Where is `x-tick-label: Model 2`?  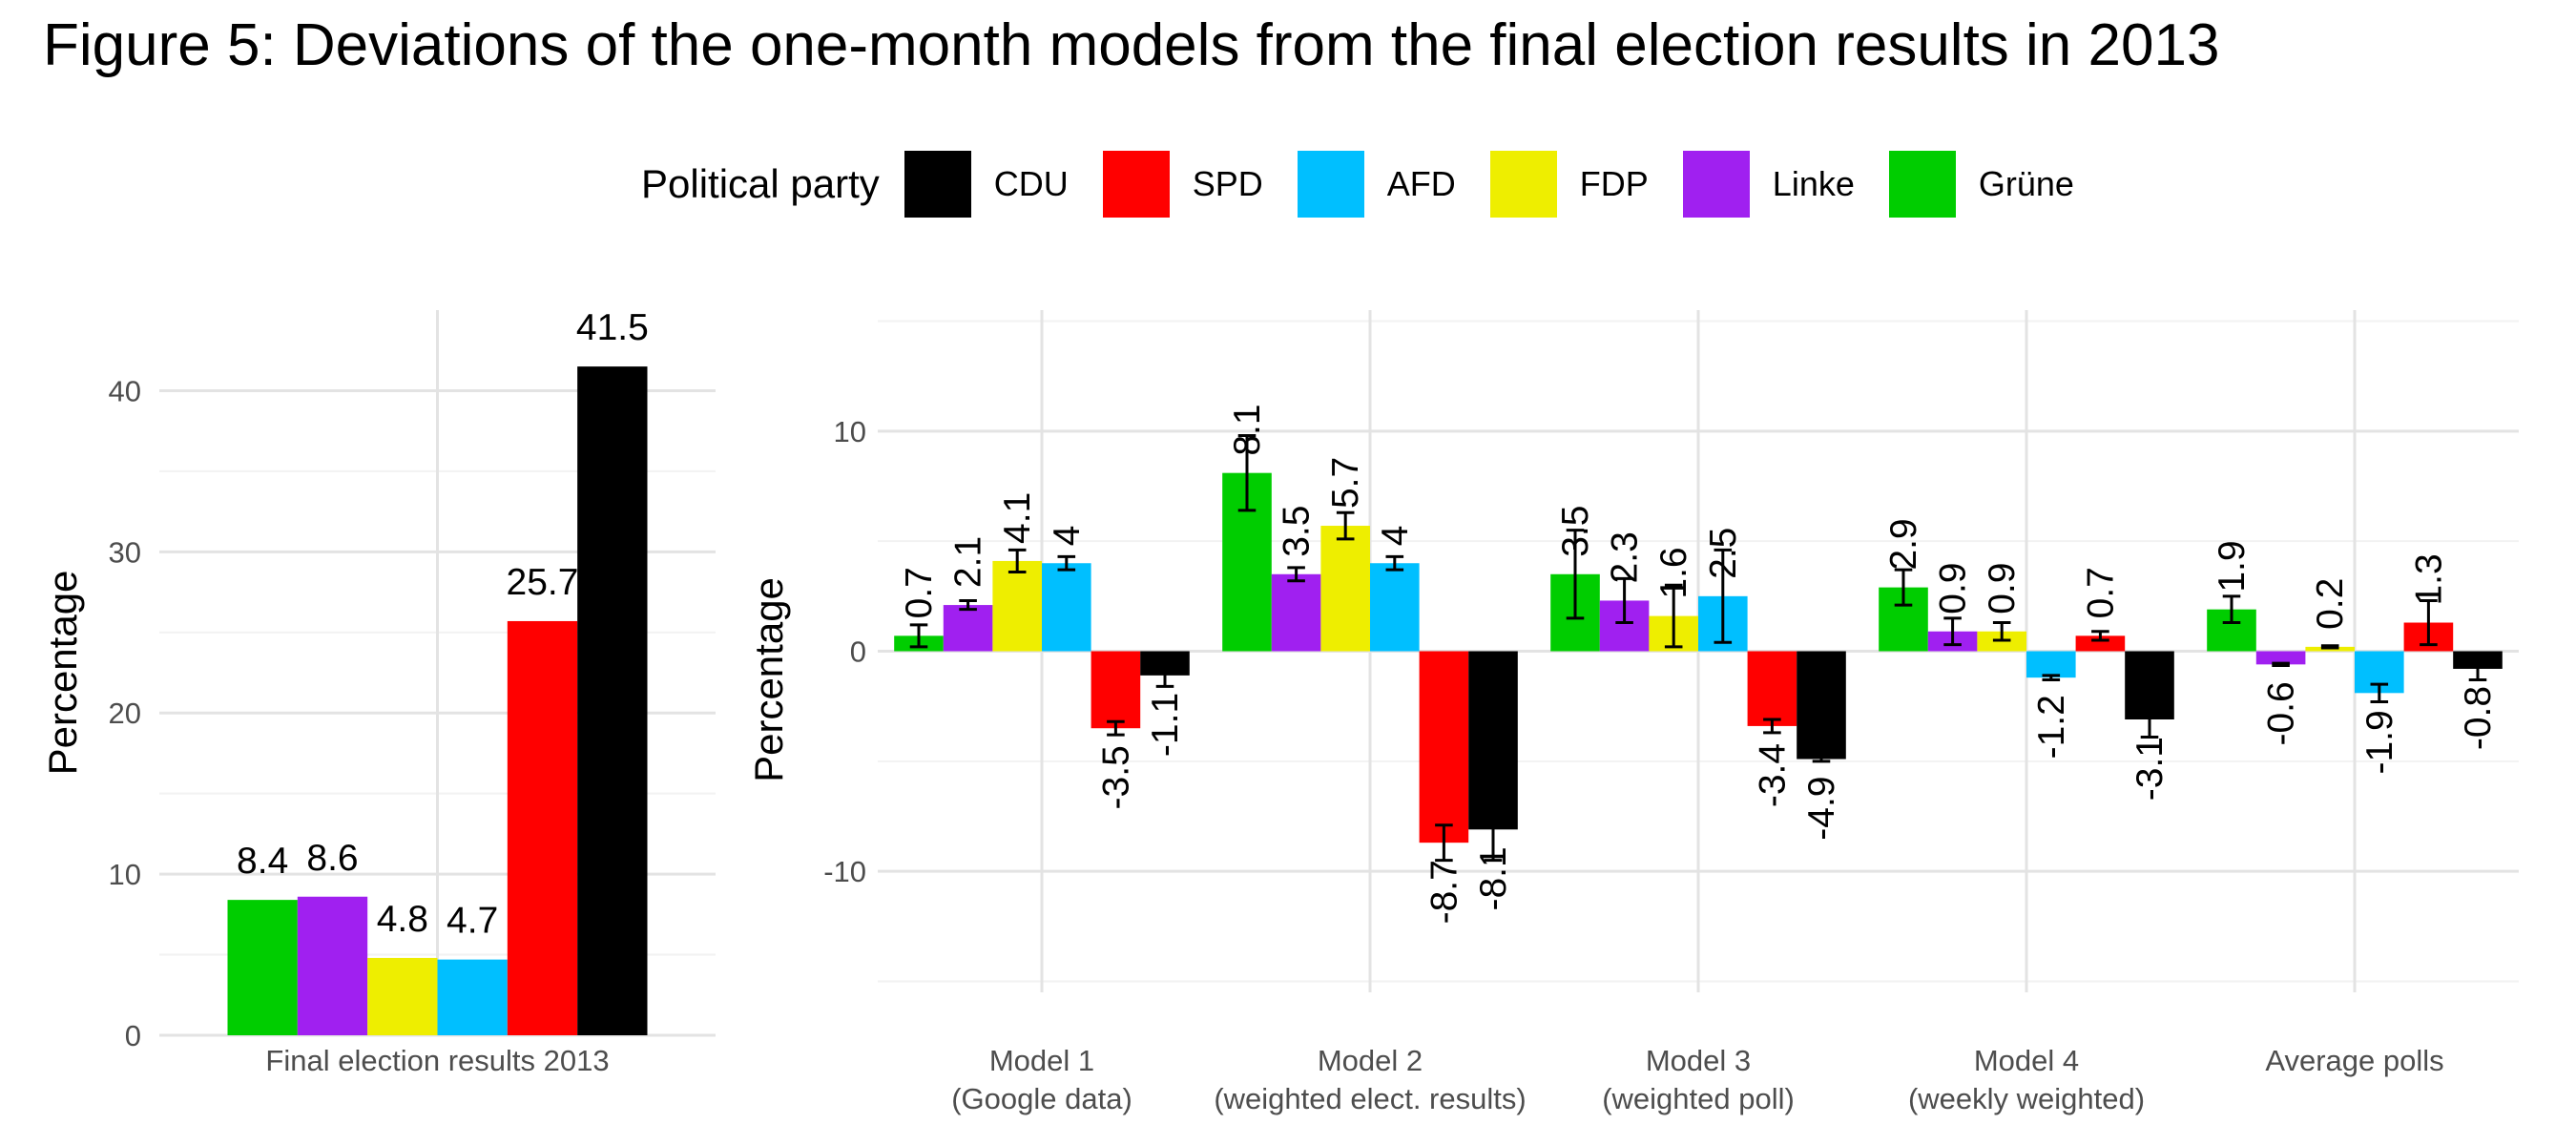 x-tick-label: Model 2 is located at coordinates (1370, 1060).